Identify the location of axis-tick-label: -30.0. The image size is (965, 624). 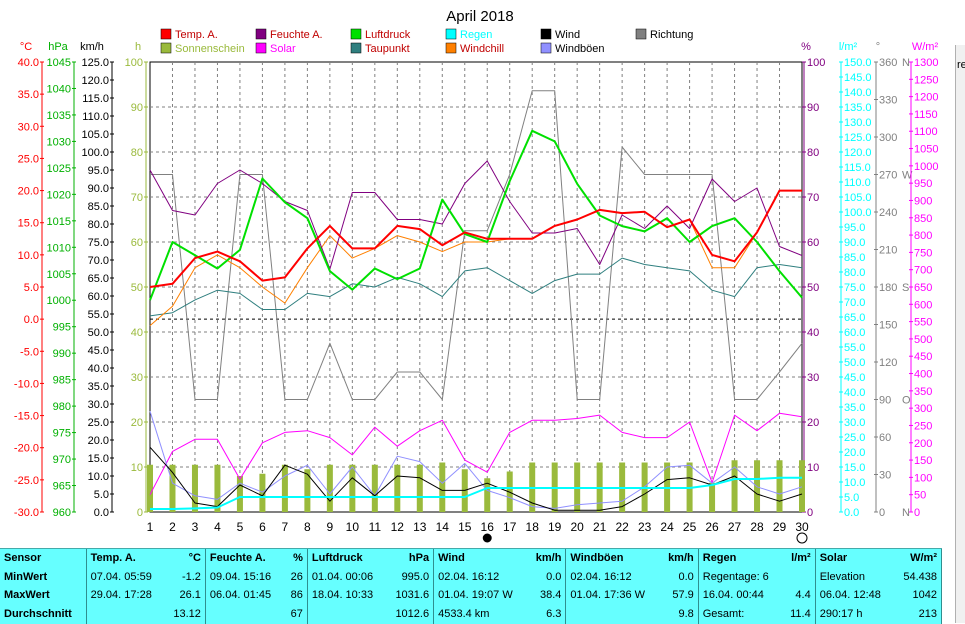
(26, 513).